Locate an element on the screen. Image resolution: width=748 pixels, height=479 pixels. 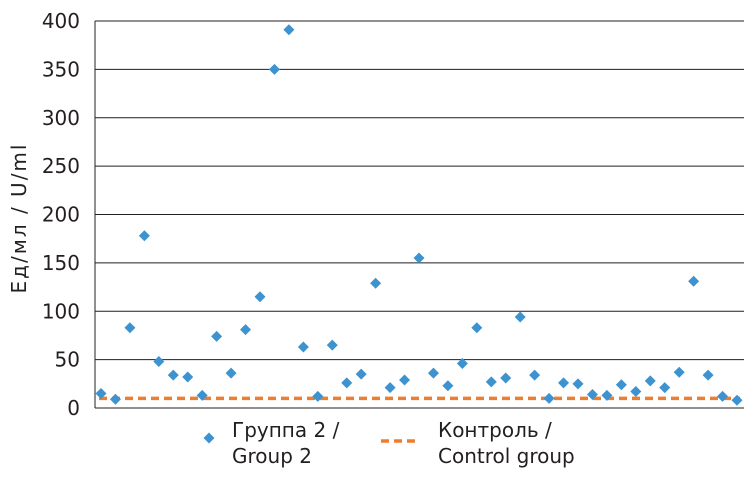
y-tick-label: 150 is located at coordinates (61, 263).